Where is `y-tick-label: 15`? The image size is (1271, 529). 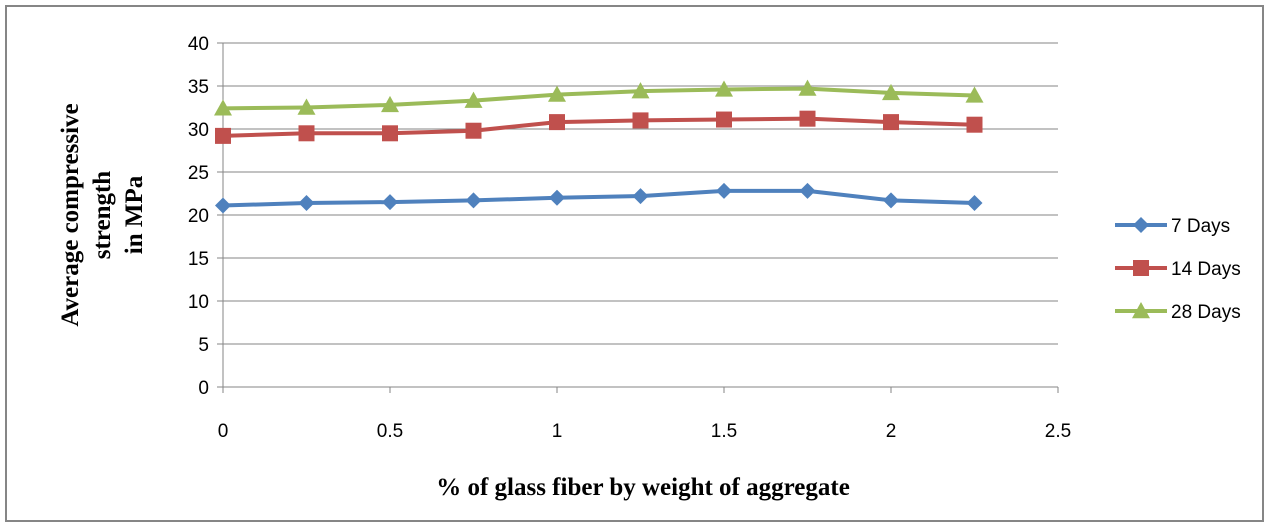
y-tick-label: 15 is located at coordinates (198, 259).